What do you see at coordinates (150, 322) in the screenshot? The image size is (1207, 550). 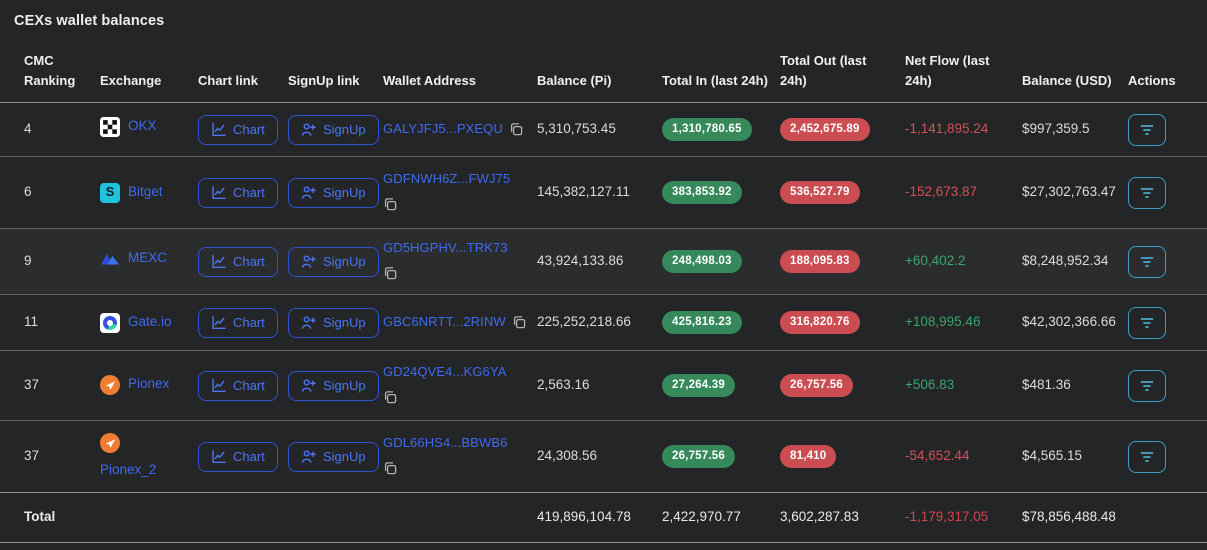 I see `exchange-link-gateio: Gate.io` at bounding box center [150, 322].